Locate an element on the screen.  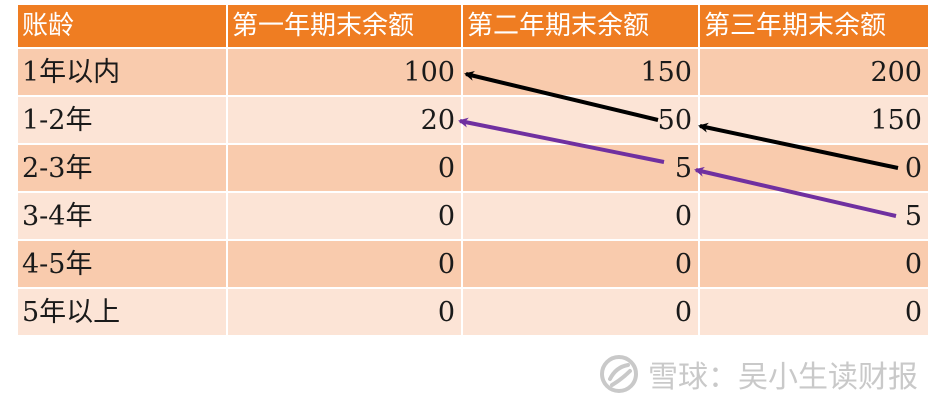
table-row: 1年以内 100 150 200 is located at coordinates (473, 72).